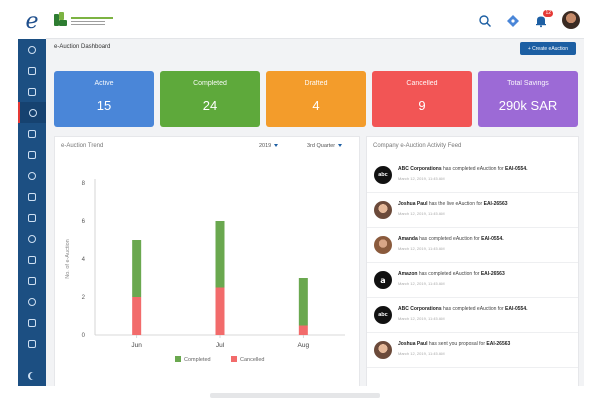 This screenshot has height=405, width=600. I want to click on check-icon, so click(32, 259).